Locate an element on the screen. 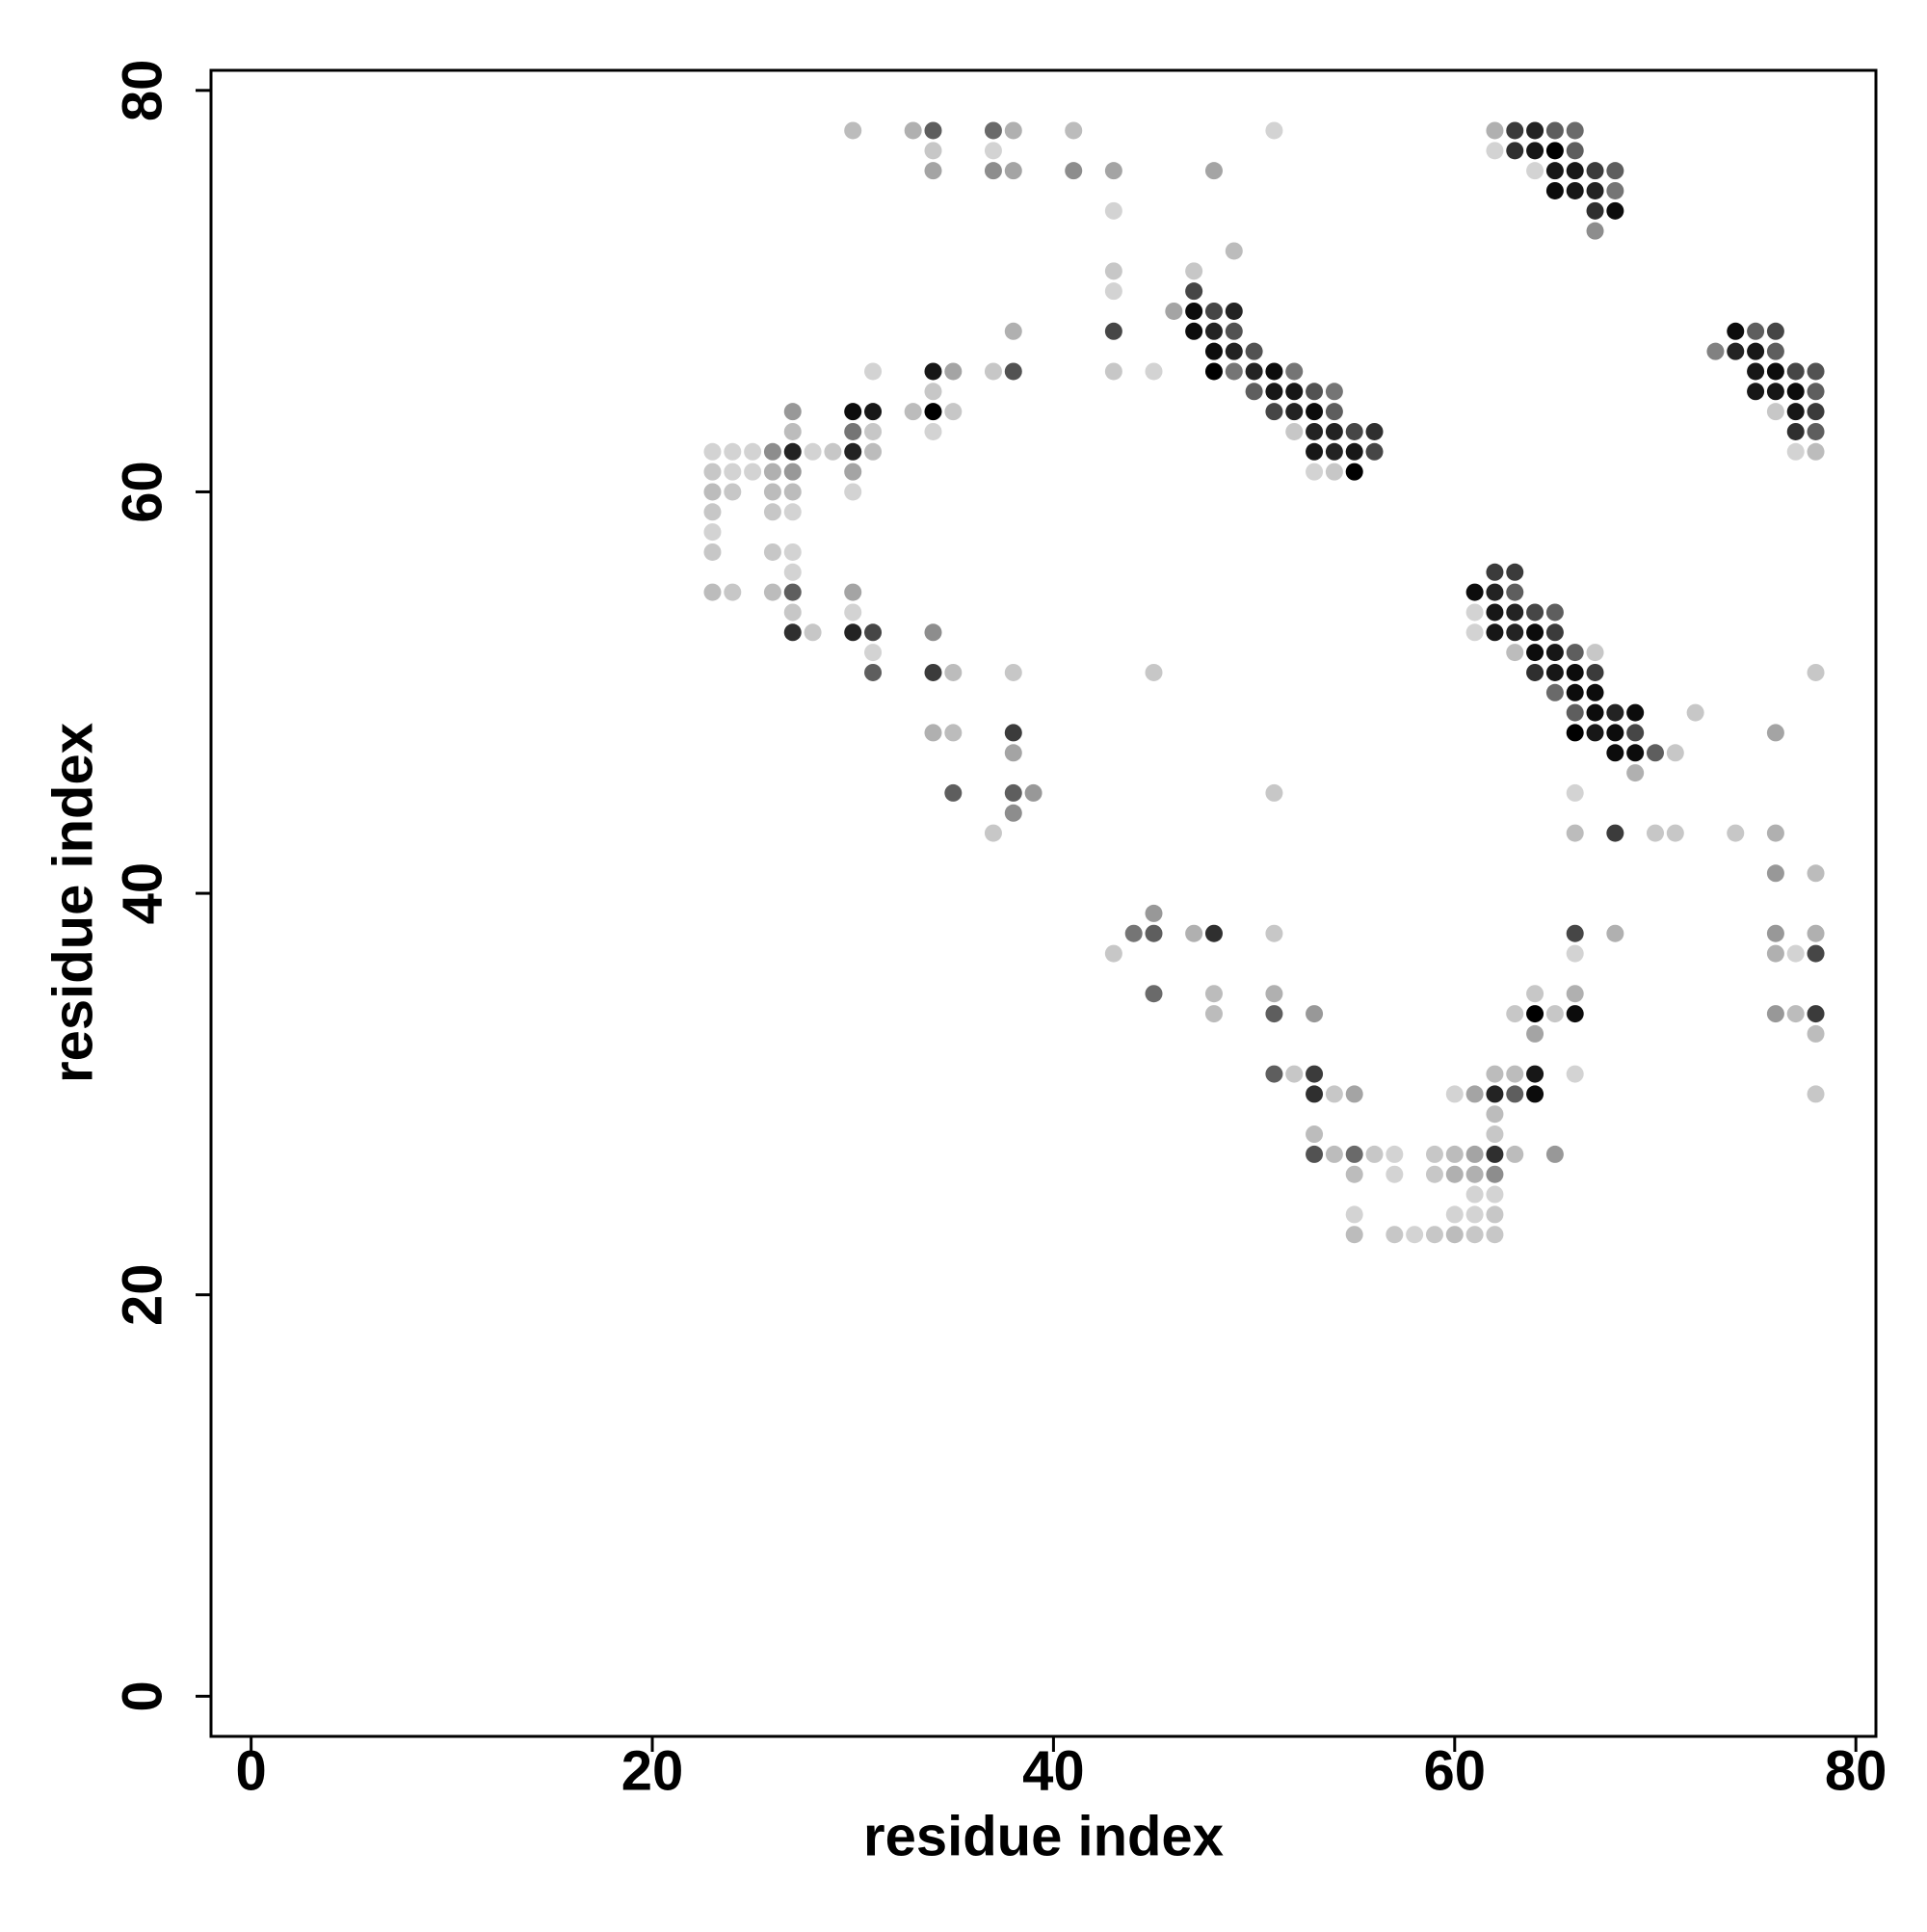 Image resolution: width=1927 pixels, height=1932 pixels. x-tick-label: 80 is located at coordinates (1856, 1770).